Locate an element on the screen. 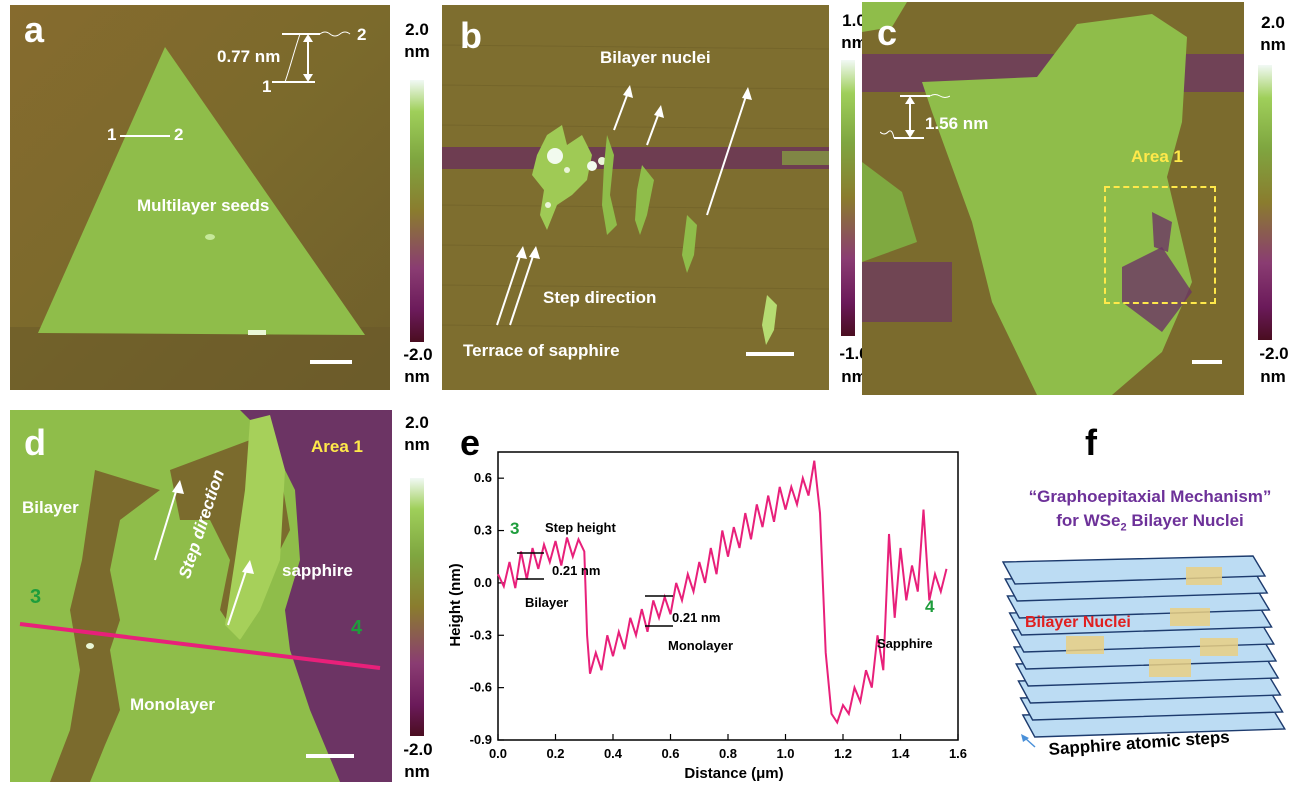  annot-sapphire: Sapphire is located at coordinates (905, 643).